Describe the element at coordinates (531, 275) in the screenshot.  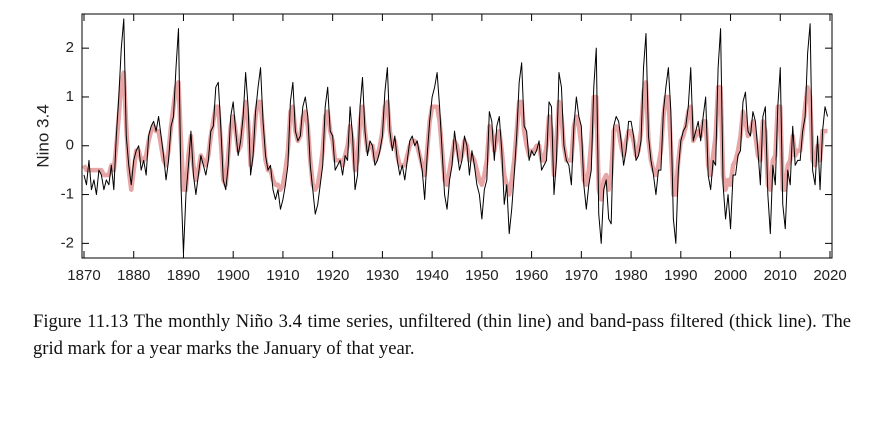
I see `x-tick-label: 1960` at that location.